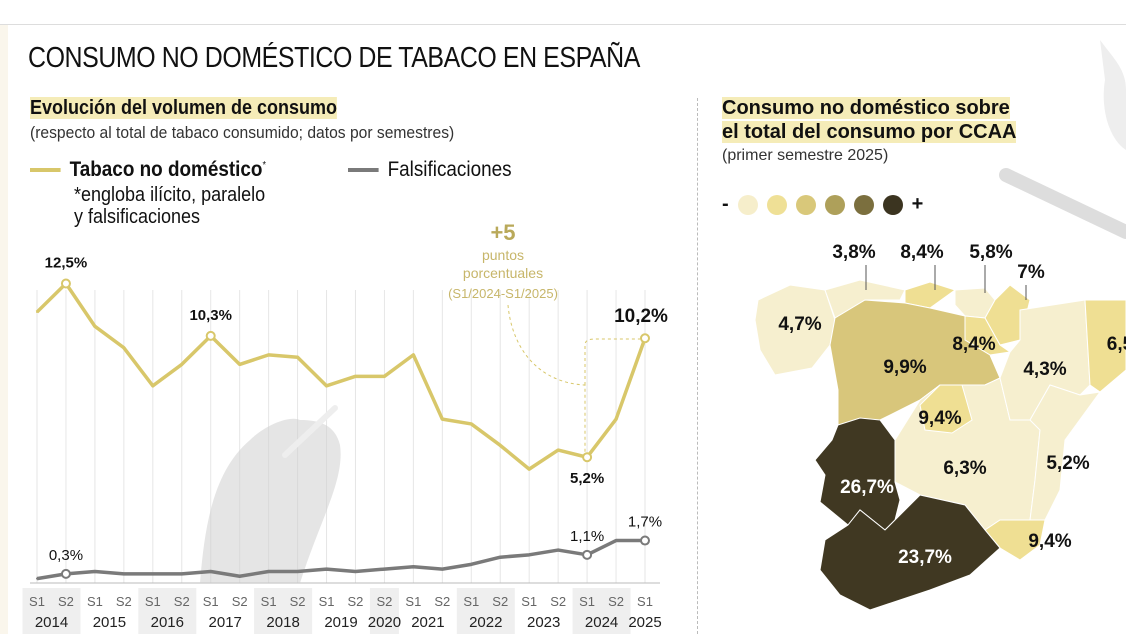  Describe the element at coordinates (697, 366) in the screenshot. I see `divider` at that location.